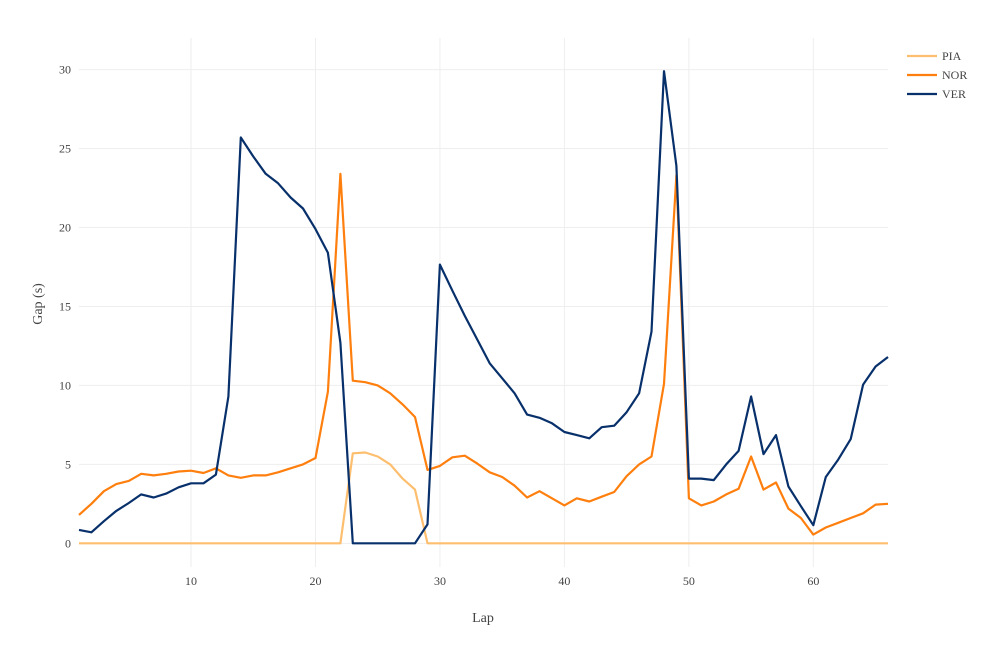  What do you see at coordinates (65, 385) in the screenshot?
I see `y-tick-label: 10` at bounding box center [65, 385].